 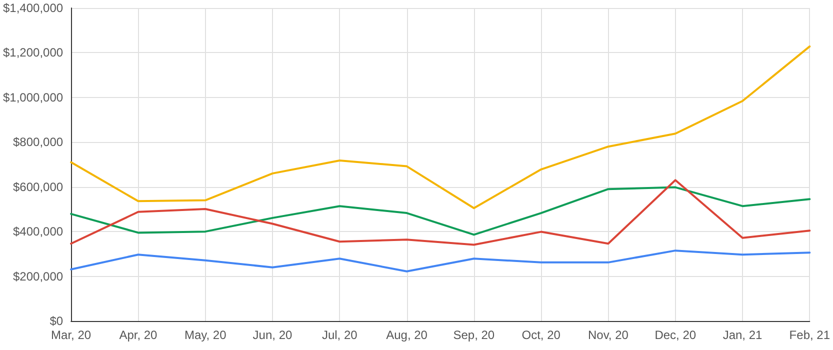 I want to click on x-tick-label: Nov, 20, so click(x=608, y=335).